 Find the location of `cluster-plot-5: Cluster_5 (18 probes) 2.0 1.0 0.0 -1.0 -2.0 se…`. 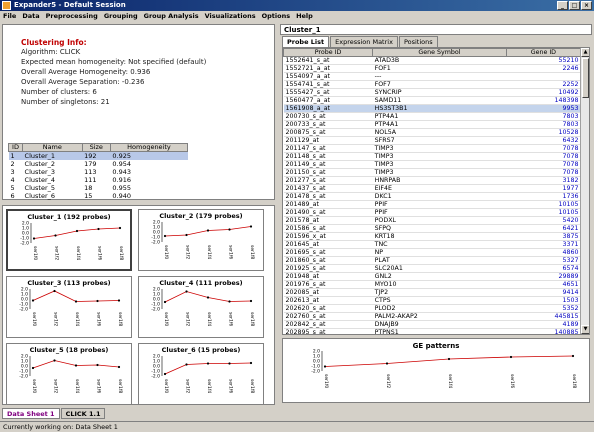

cluster-plot-5: Cluster_5 (18 probes) 2.0 1.0 0.0 -1.0 -2.0 se… is located at coordinates (69, 374).